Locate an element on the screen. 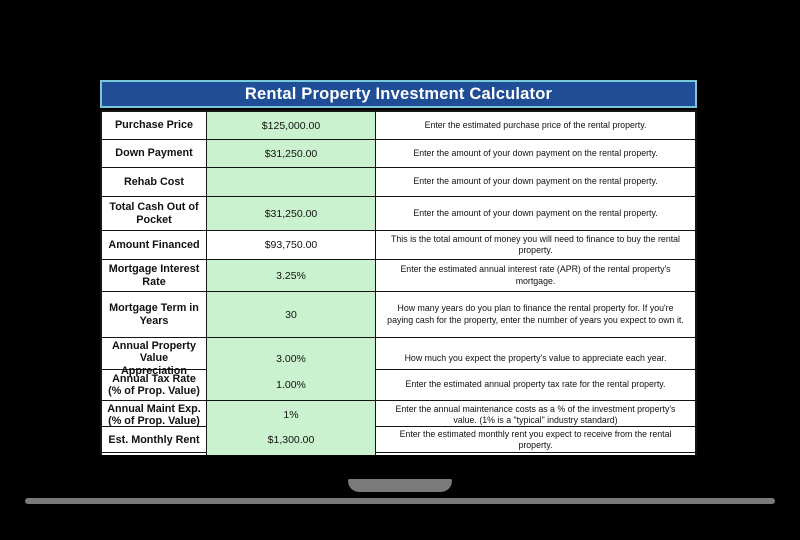  input-cell: $93,750.00 is located at coordinates (291, 245).